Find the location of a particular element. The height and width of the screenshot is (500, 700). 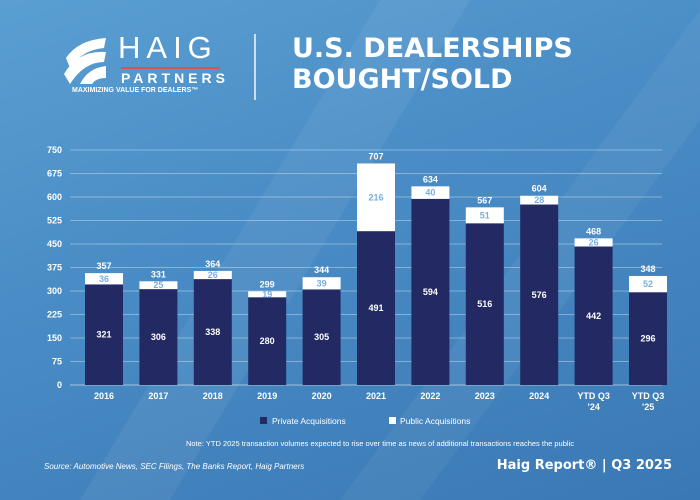

y-tick-label: 375 is located at coordinates (54, 268).